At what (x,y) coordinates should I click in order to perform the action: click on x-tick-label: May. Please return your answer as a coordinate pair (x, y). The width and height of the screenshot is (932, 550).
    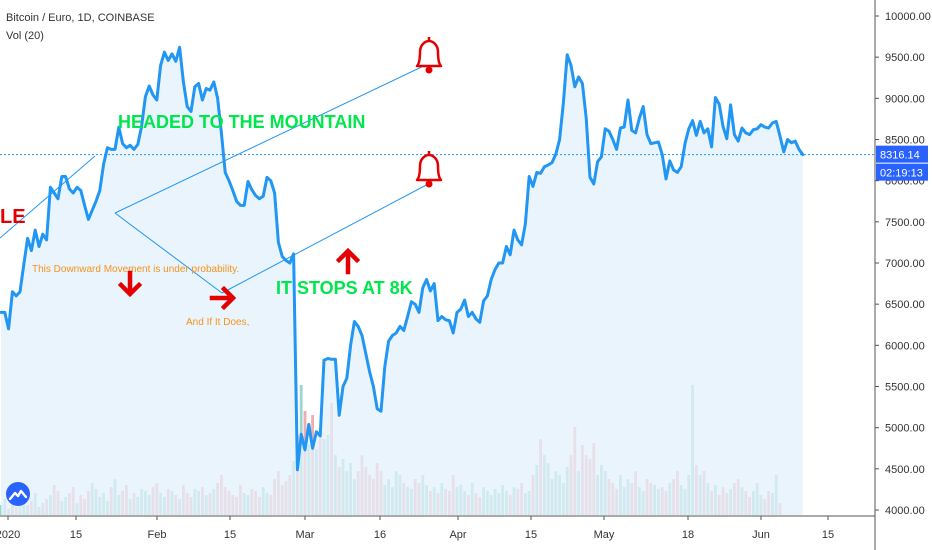
    Looking at the image, I should click on (604, 535).